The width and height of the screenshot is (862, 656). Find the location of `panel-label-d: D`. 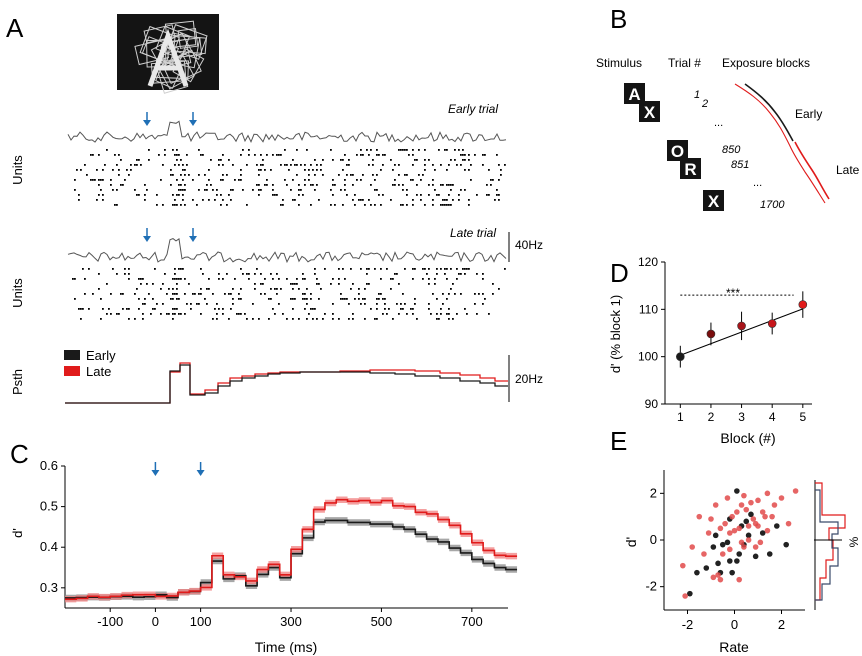

panel-label-d: D is located at coordinates (619, 273).